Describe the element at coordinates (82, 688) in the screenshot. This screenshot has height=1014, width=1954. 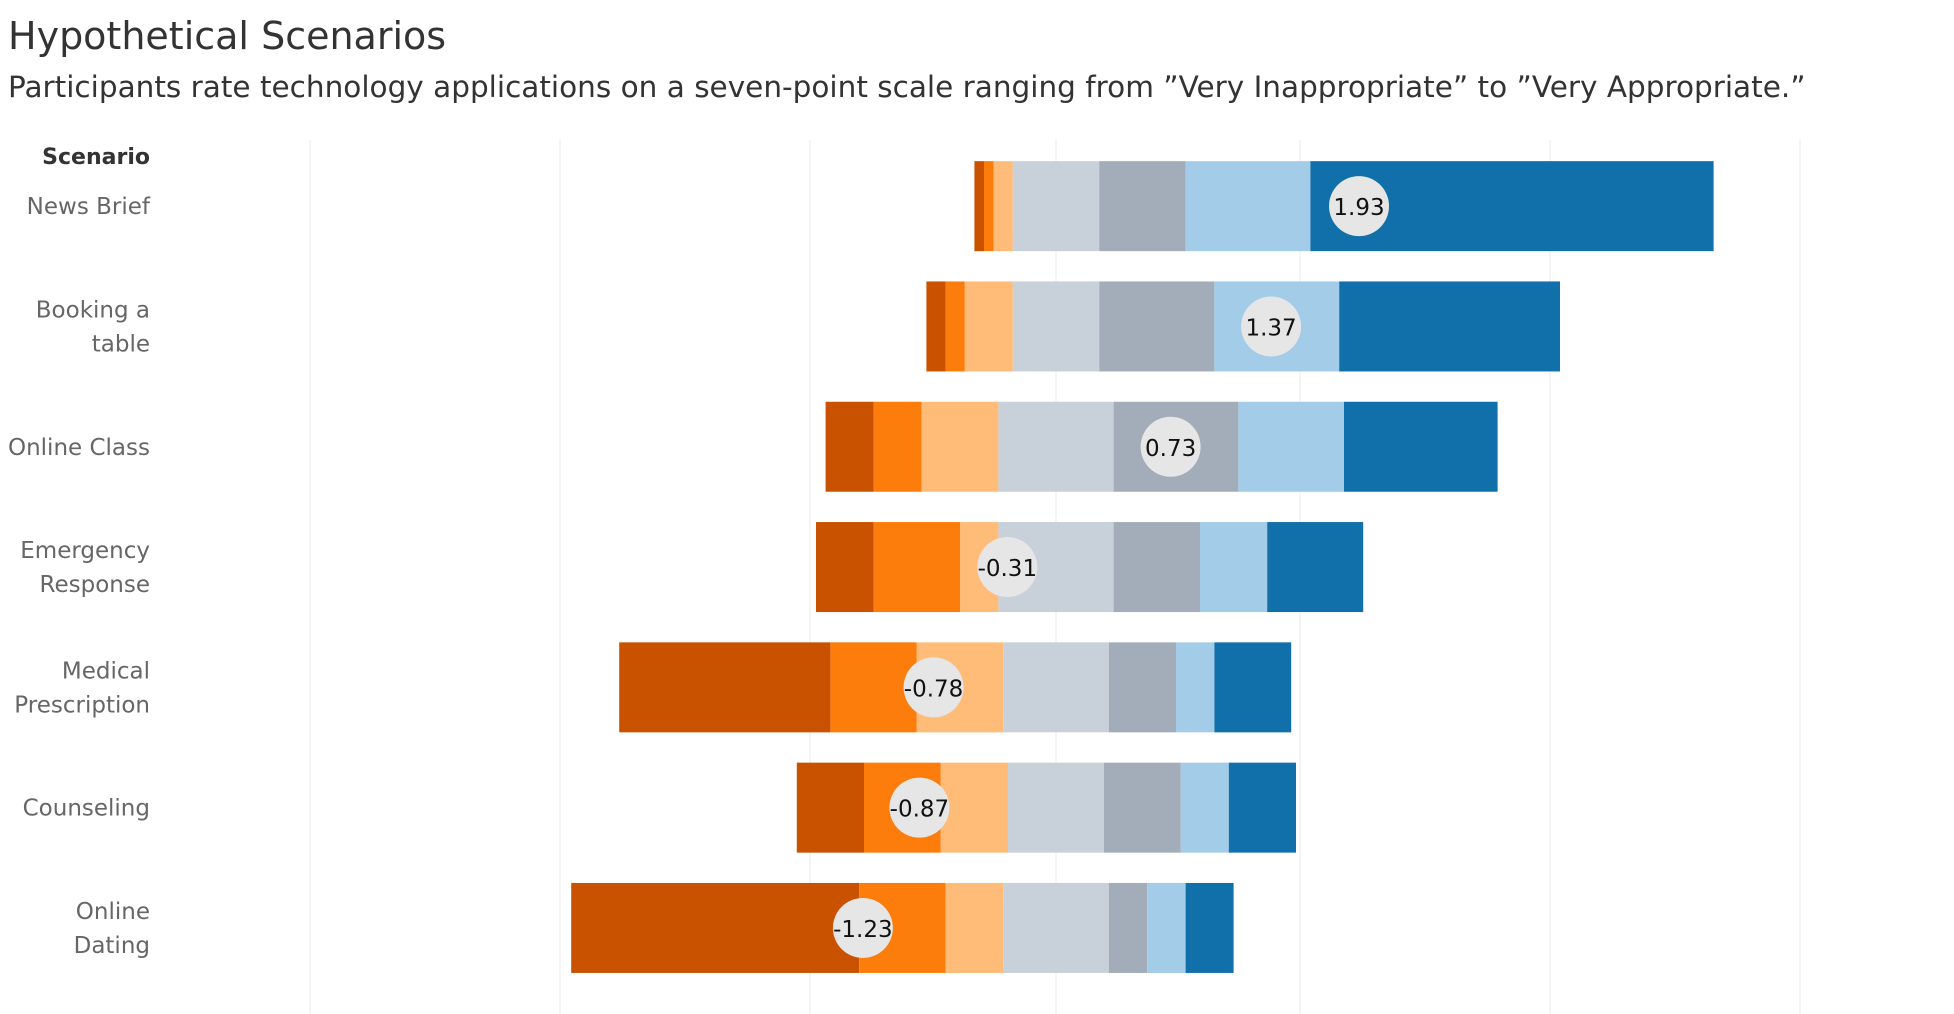
I see `category-label: Medical Prescription` at that location.